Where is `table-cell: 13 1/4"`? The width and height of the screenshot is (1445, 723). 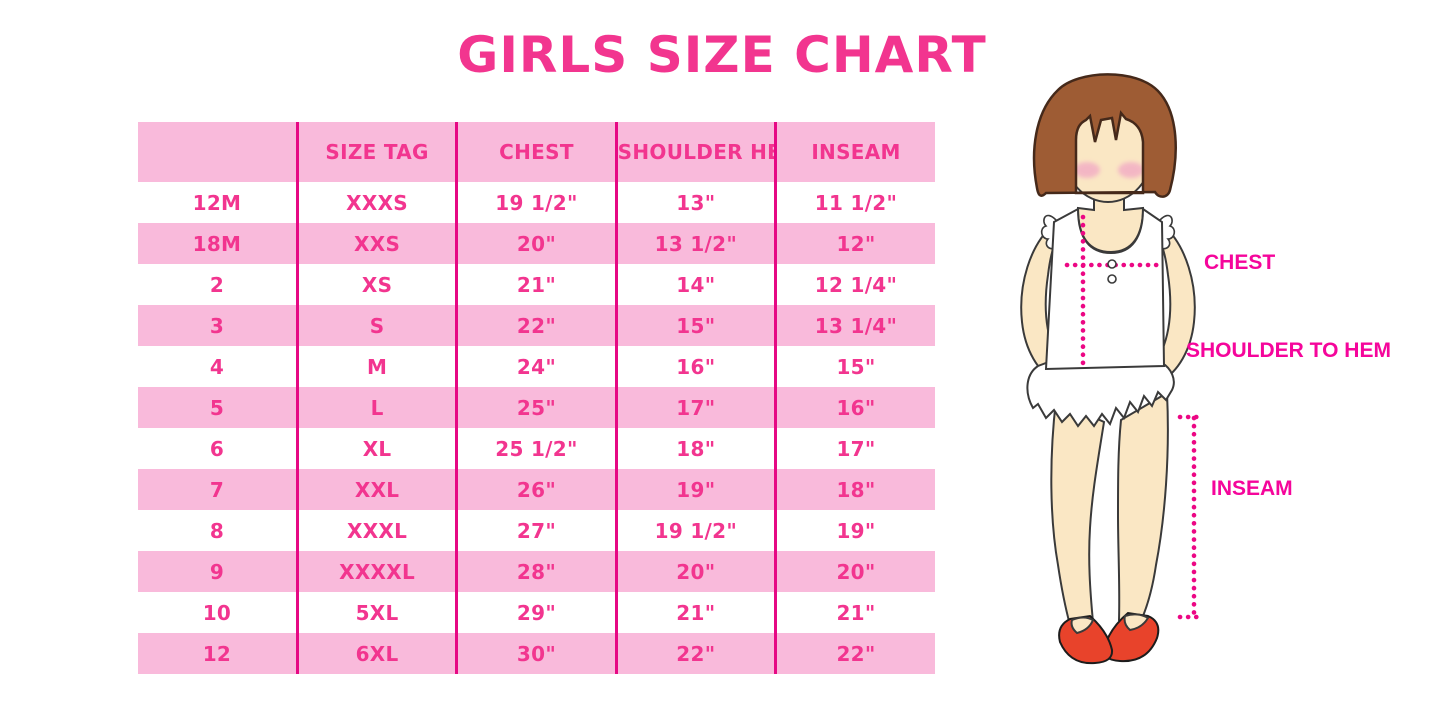
table-cell: 13 1/4" is located at coordinates (854, 325).